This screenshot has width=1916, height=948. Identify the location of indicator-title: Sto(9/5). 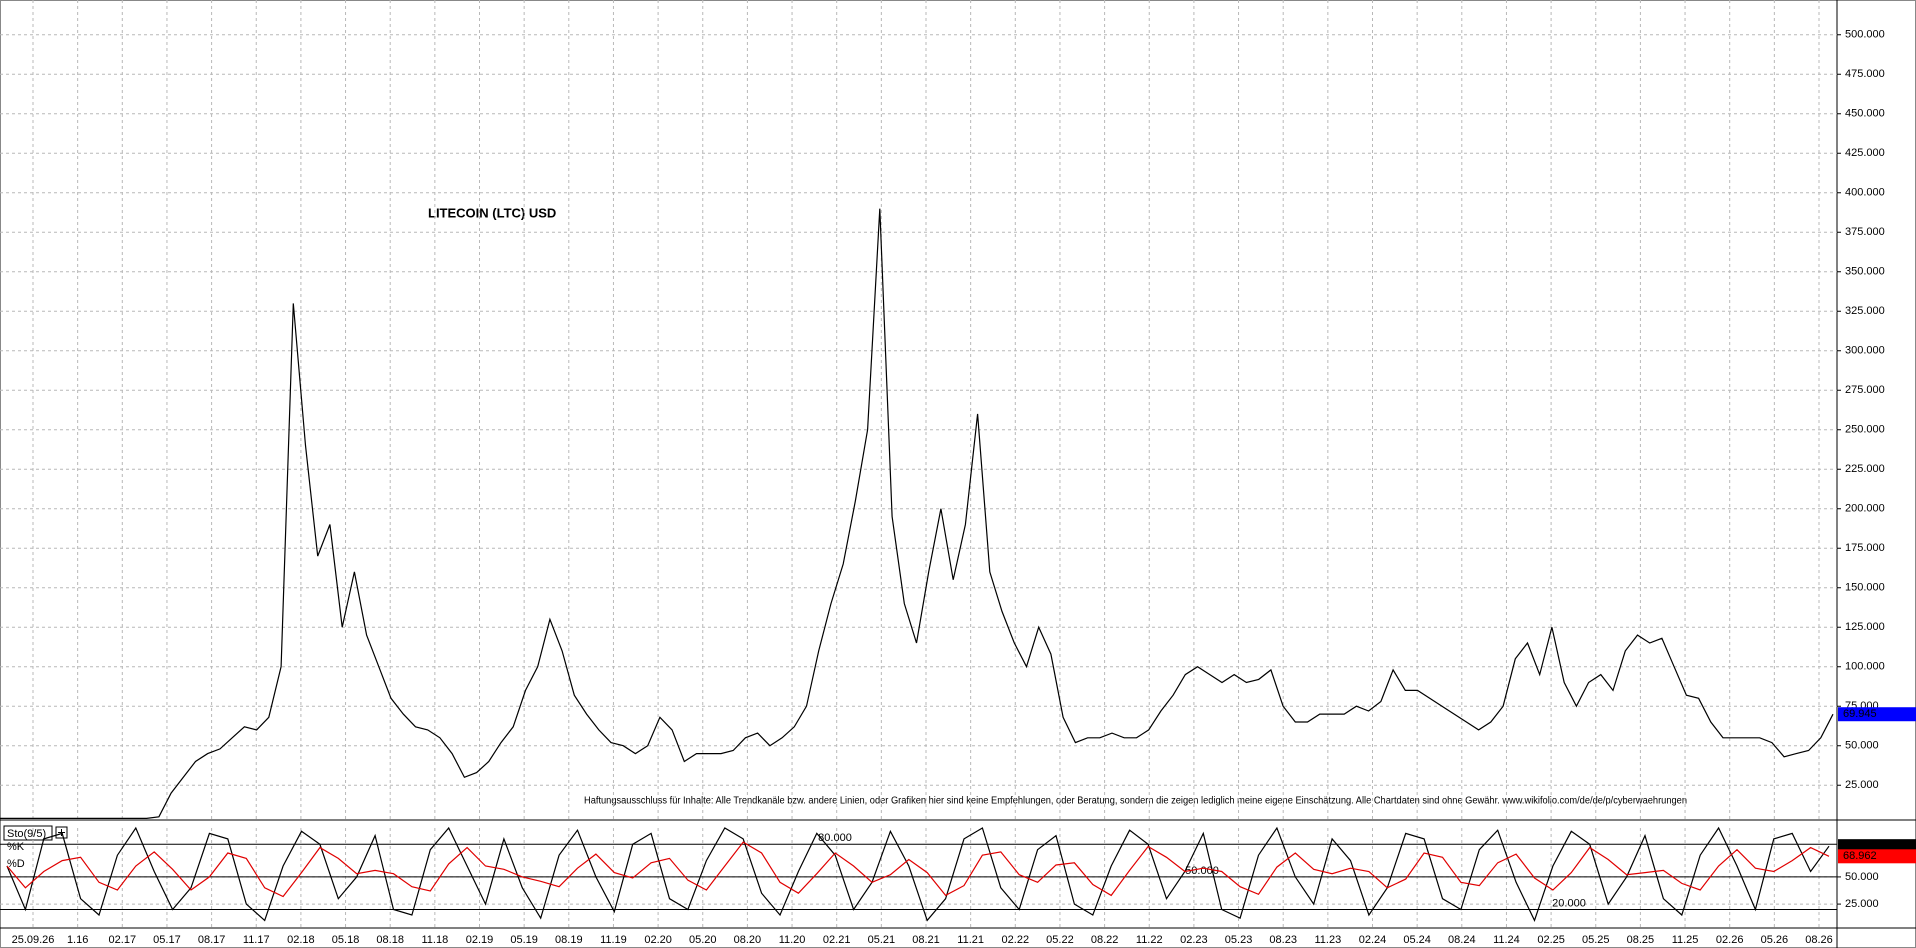
(26, 834).